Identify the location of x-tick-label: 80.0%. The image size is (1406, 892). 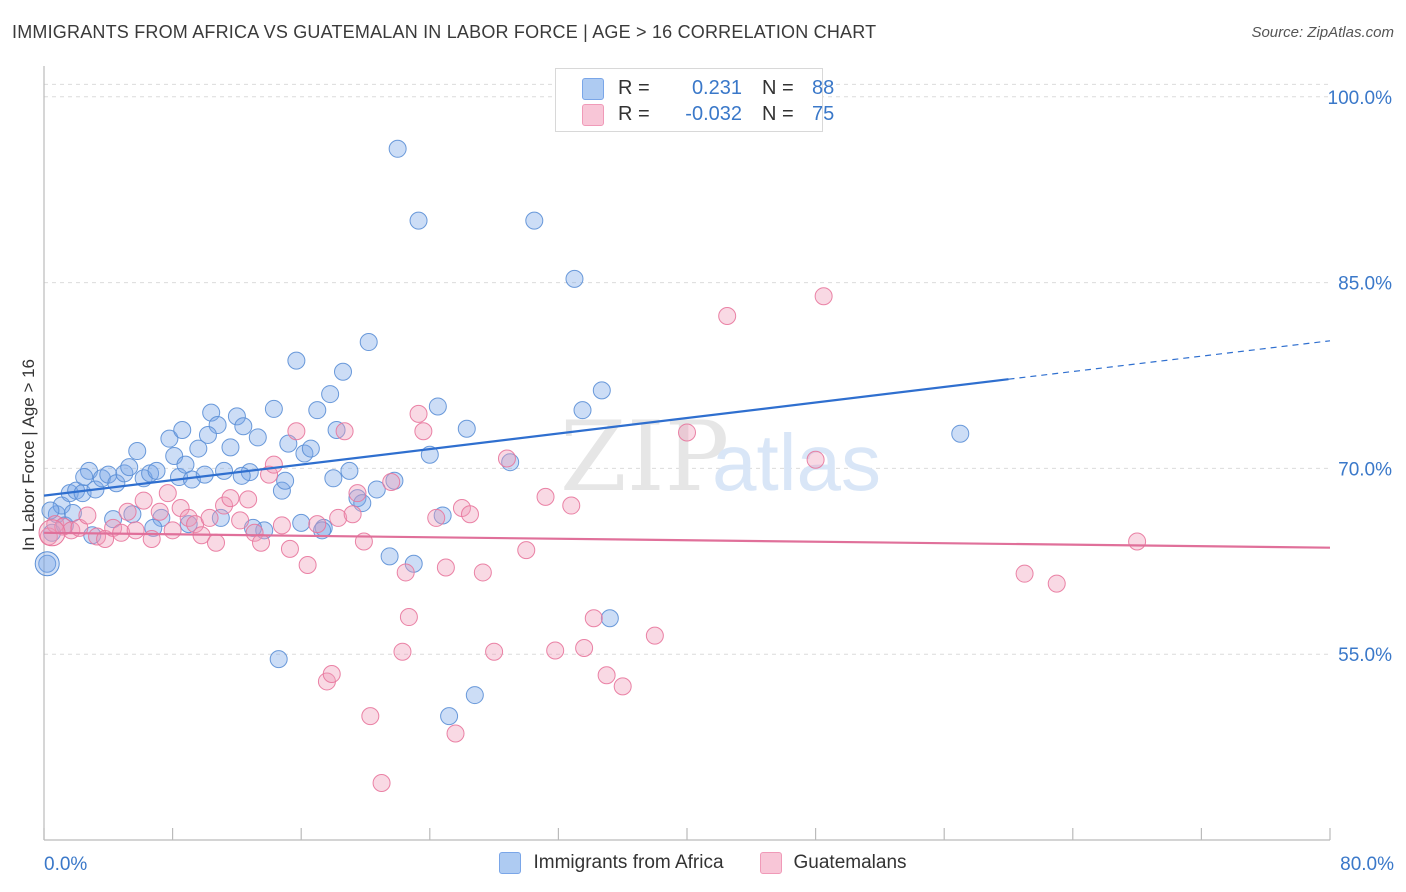
(1367, 864).